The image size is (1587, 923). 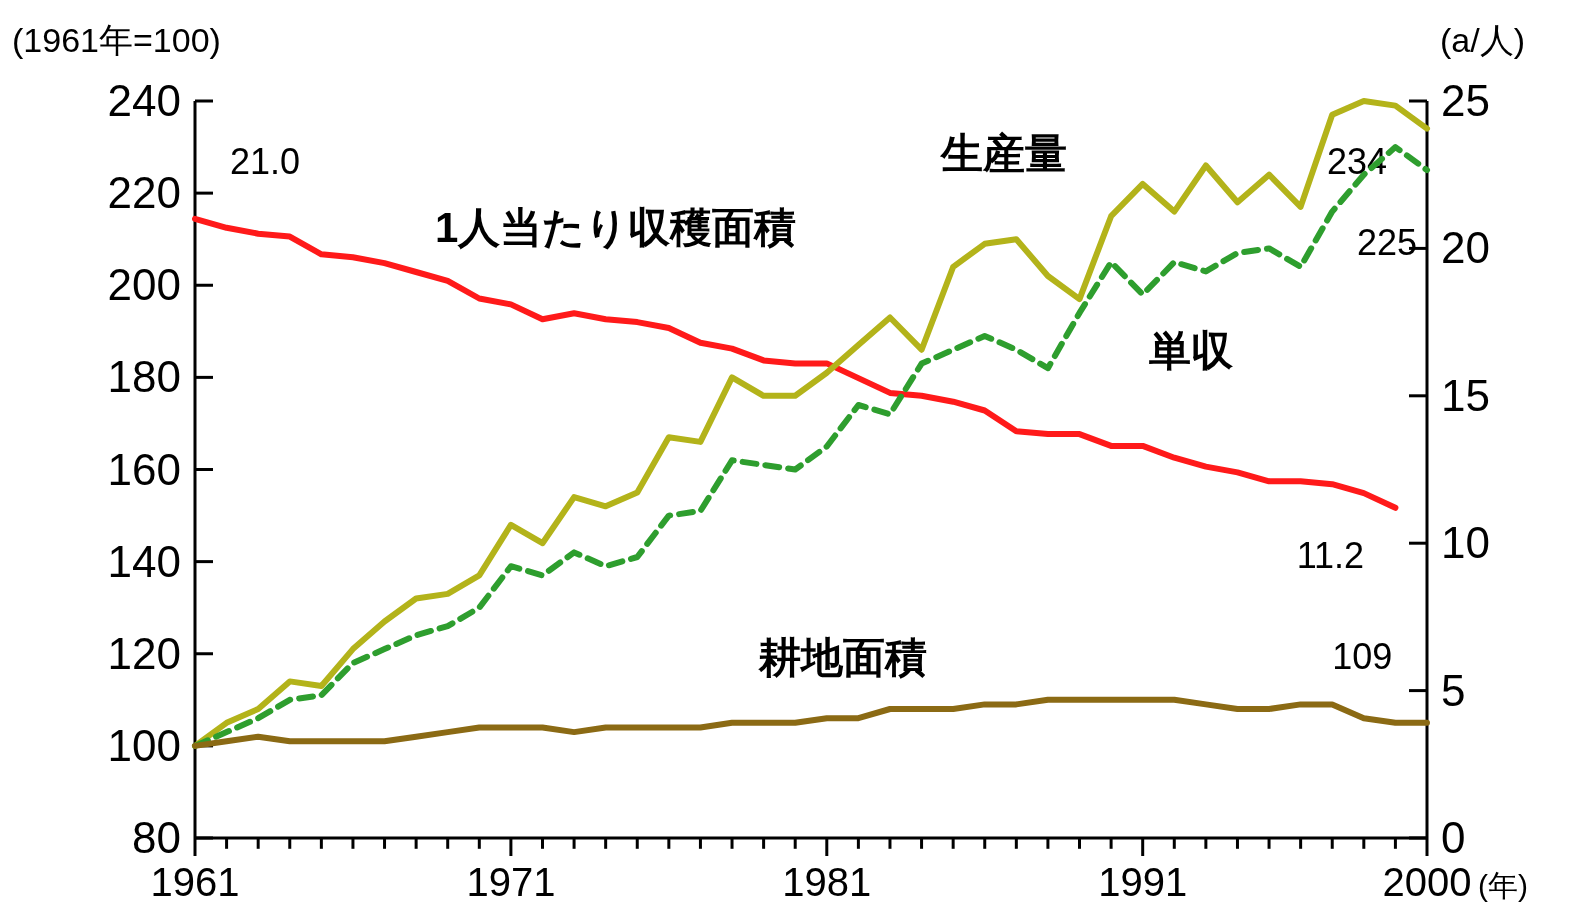 What do you see at coordinates (144, 100) in the screenshot?
I see `y-tick-label: 240` at bounding box center [144, 100].